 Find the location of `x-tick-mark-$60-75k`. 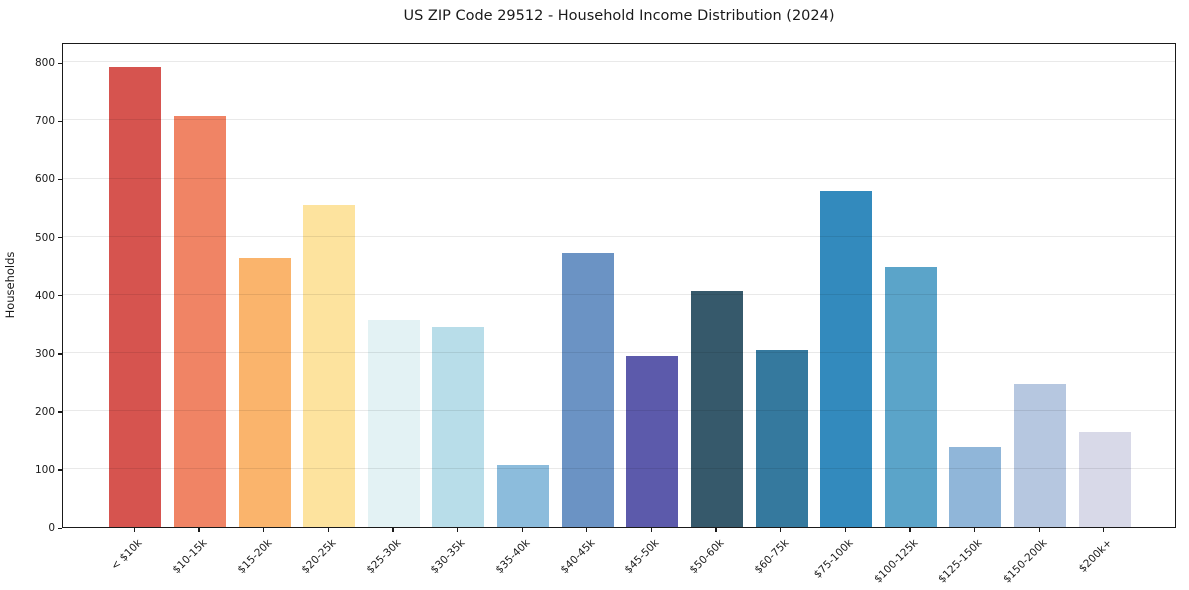

x-tick-mark-$60-75k is located at coordinates (781, 530).